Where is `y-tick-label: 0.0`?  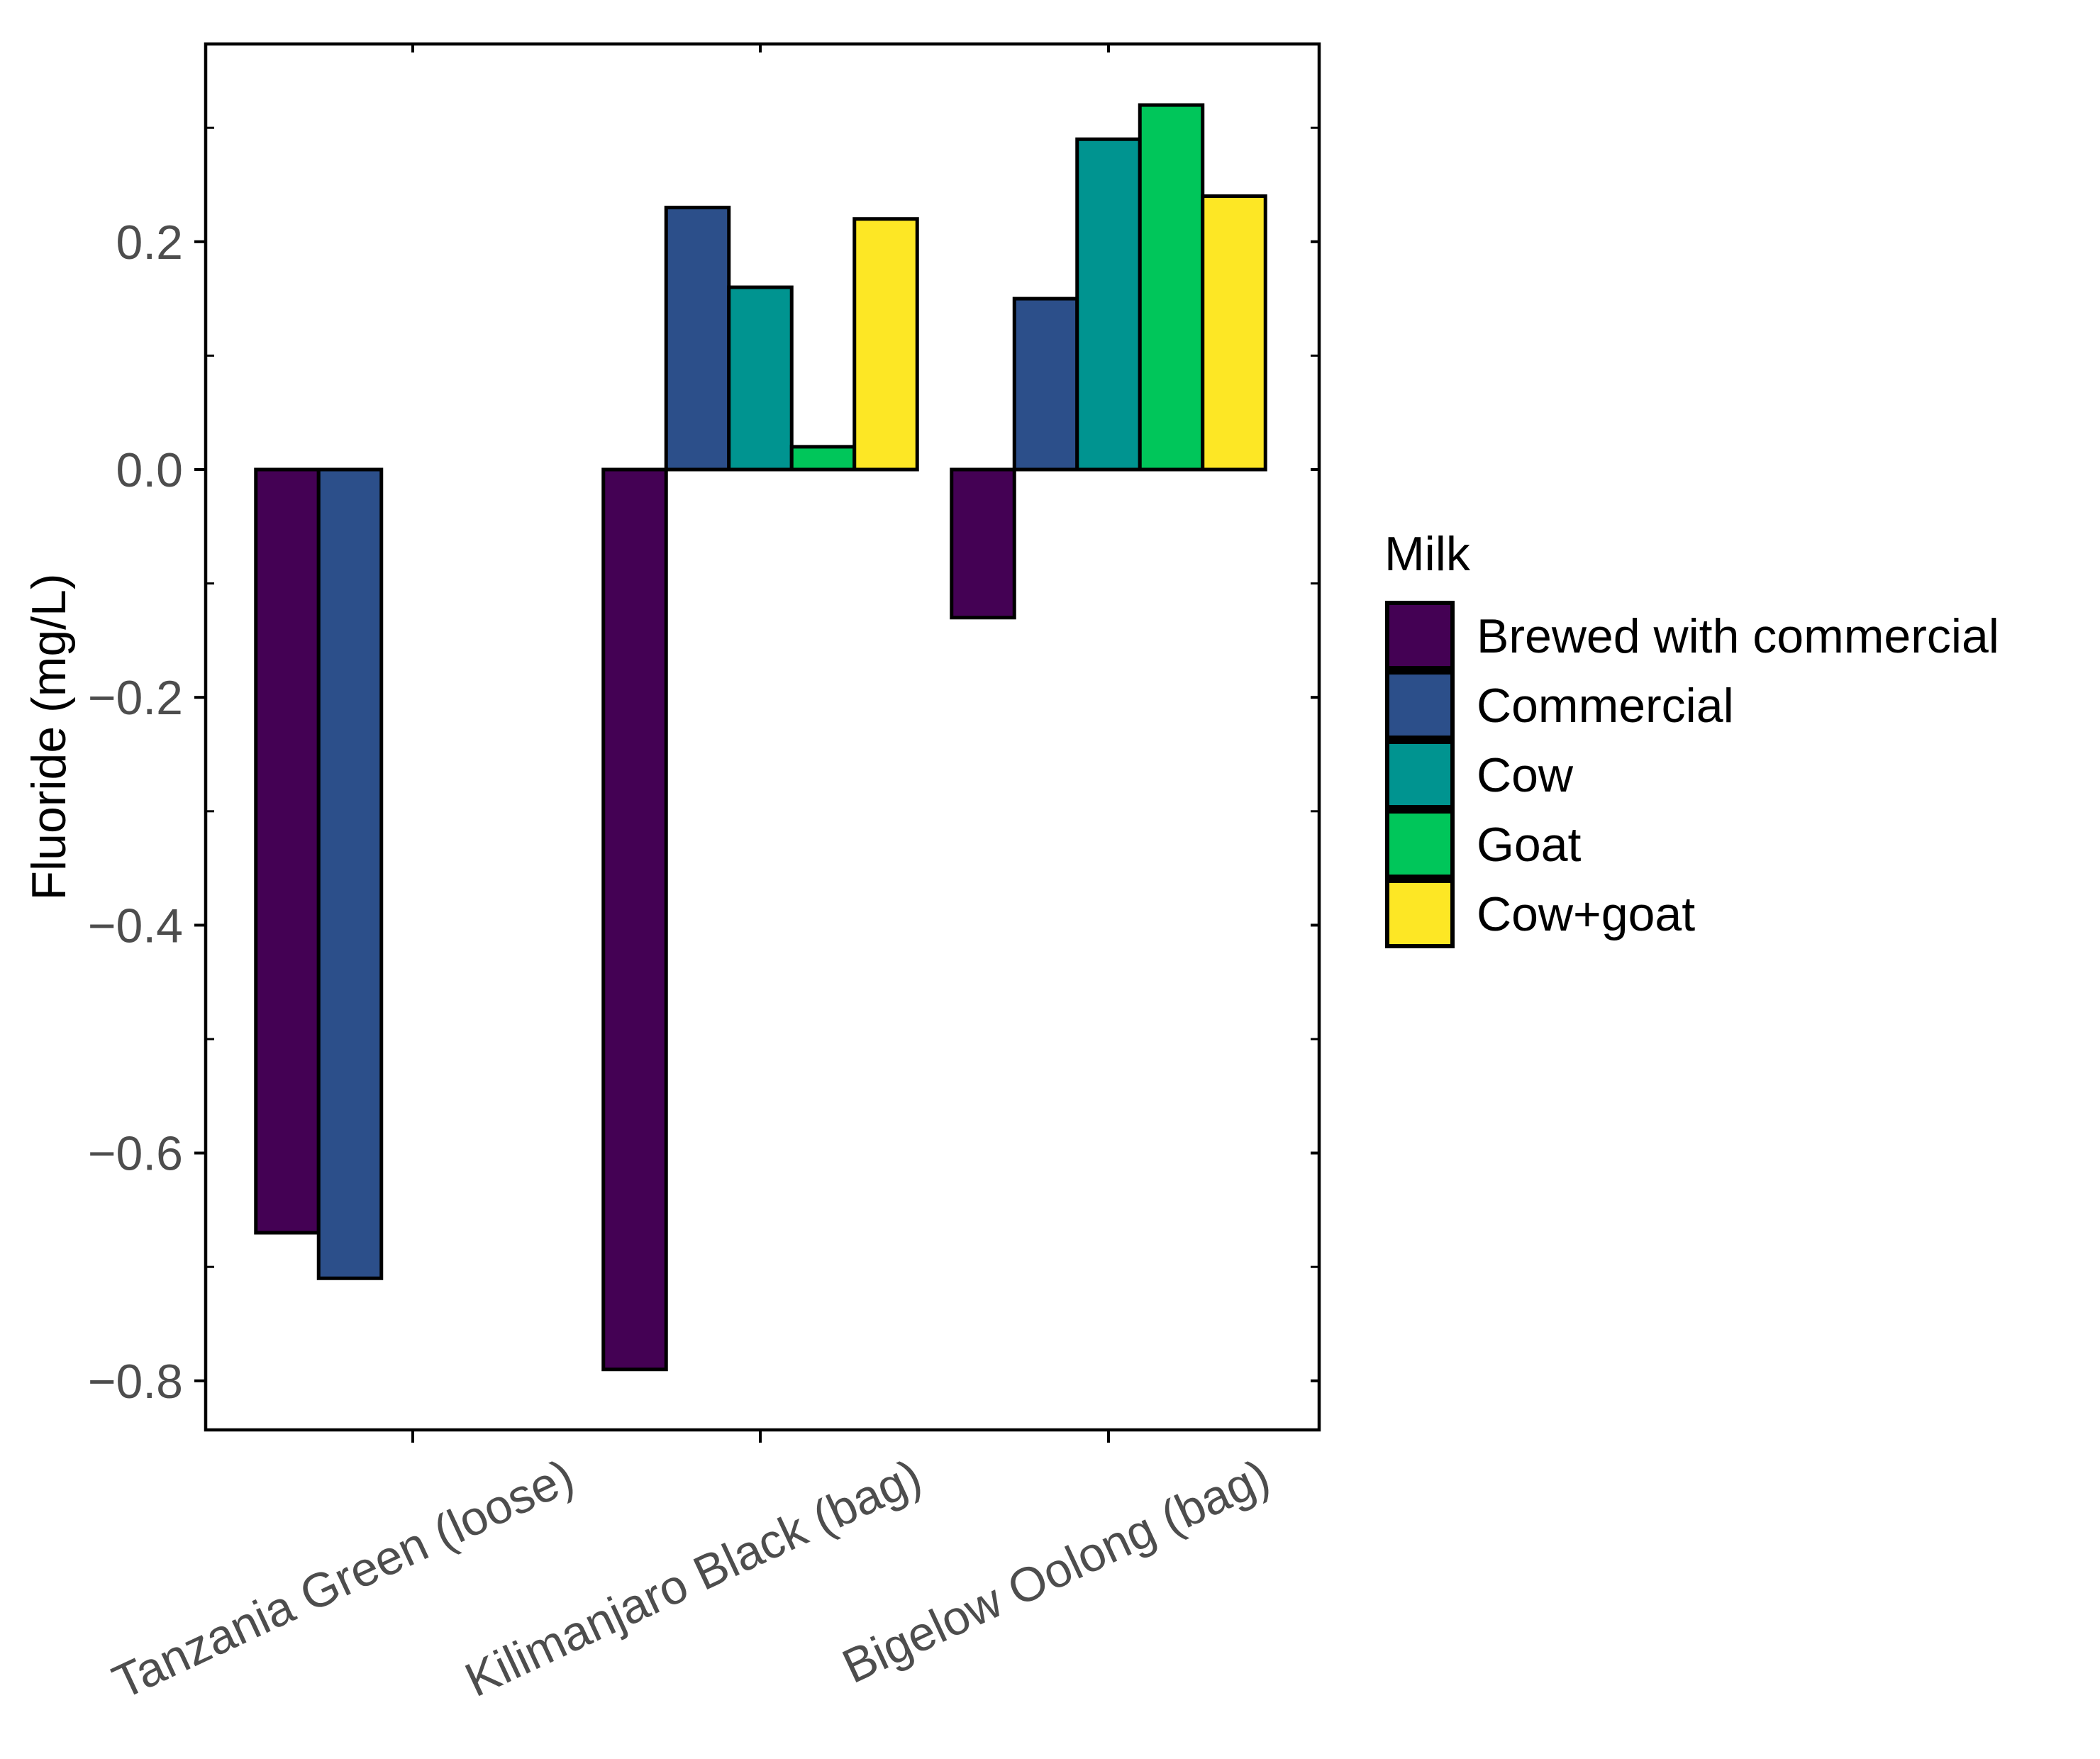
y-tick-label: 0.0 is located at coordinates (149, 470).